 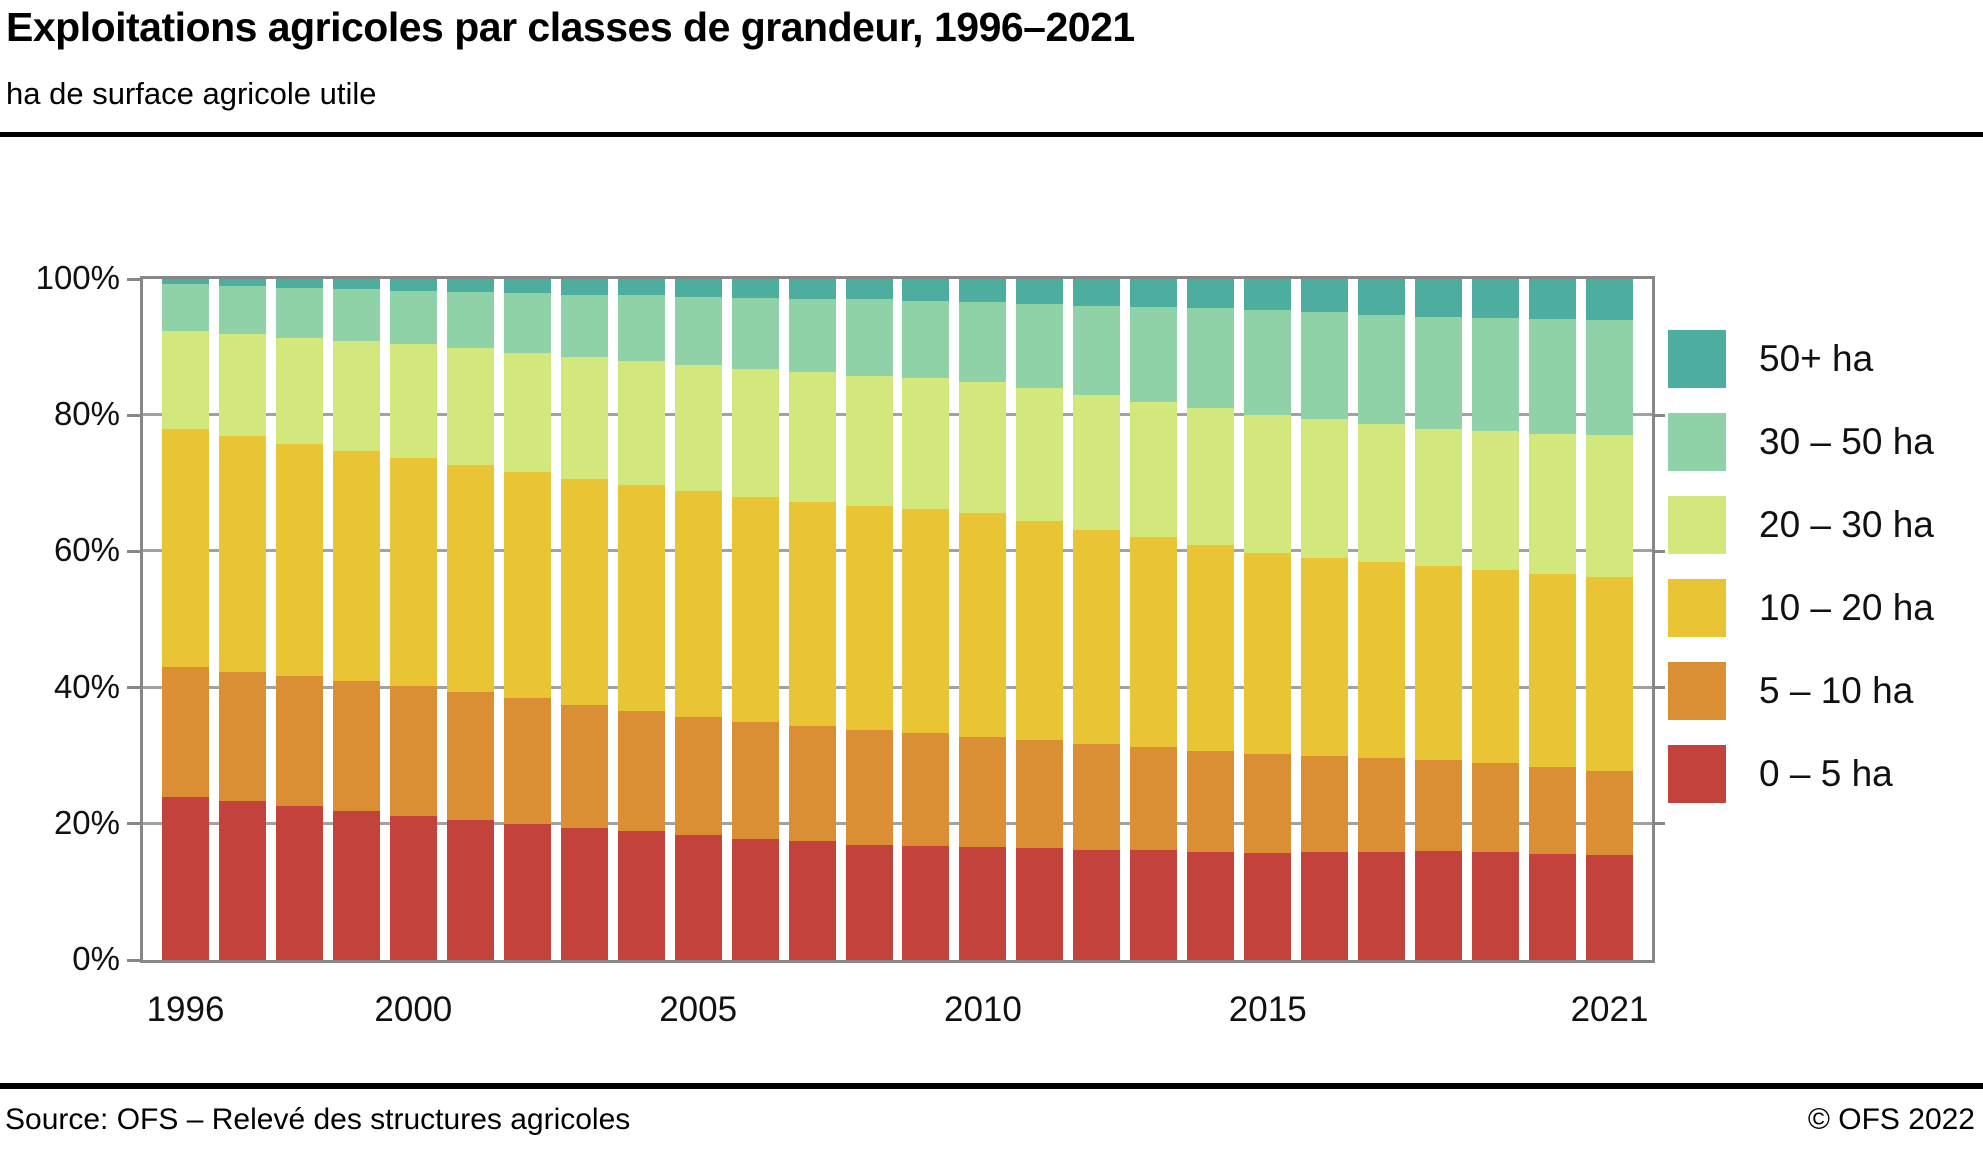 I want to click on segment-5–10ha-2019, so click(x=1496, y=808).